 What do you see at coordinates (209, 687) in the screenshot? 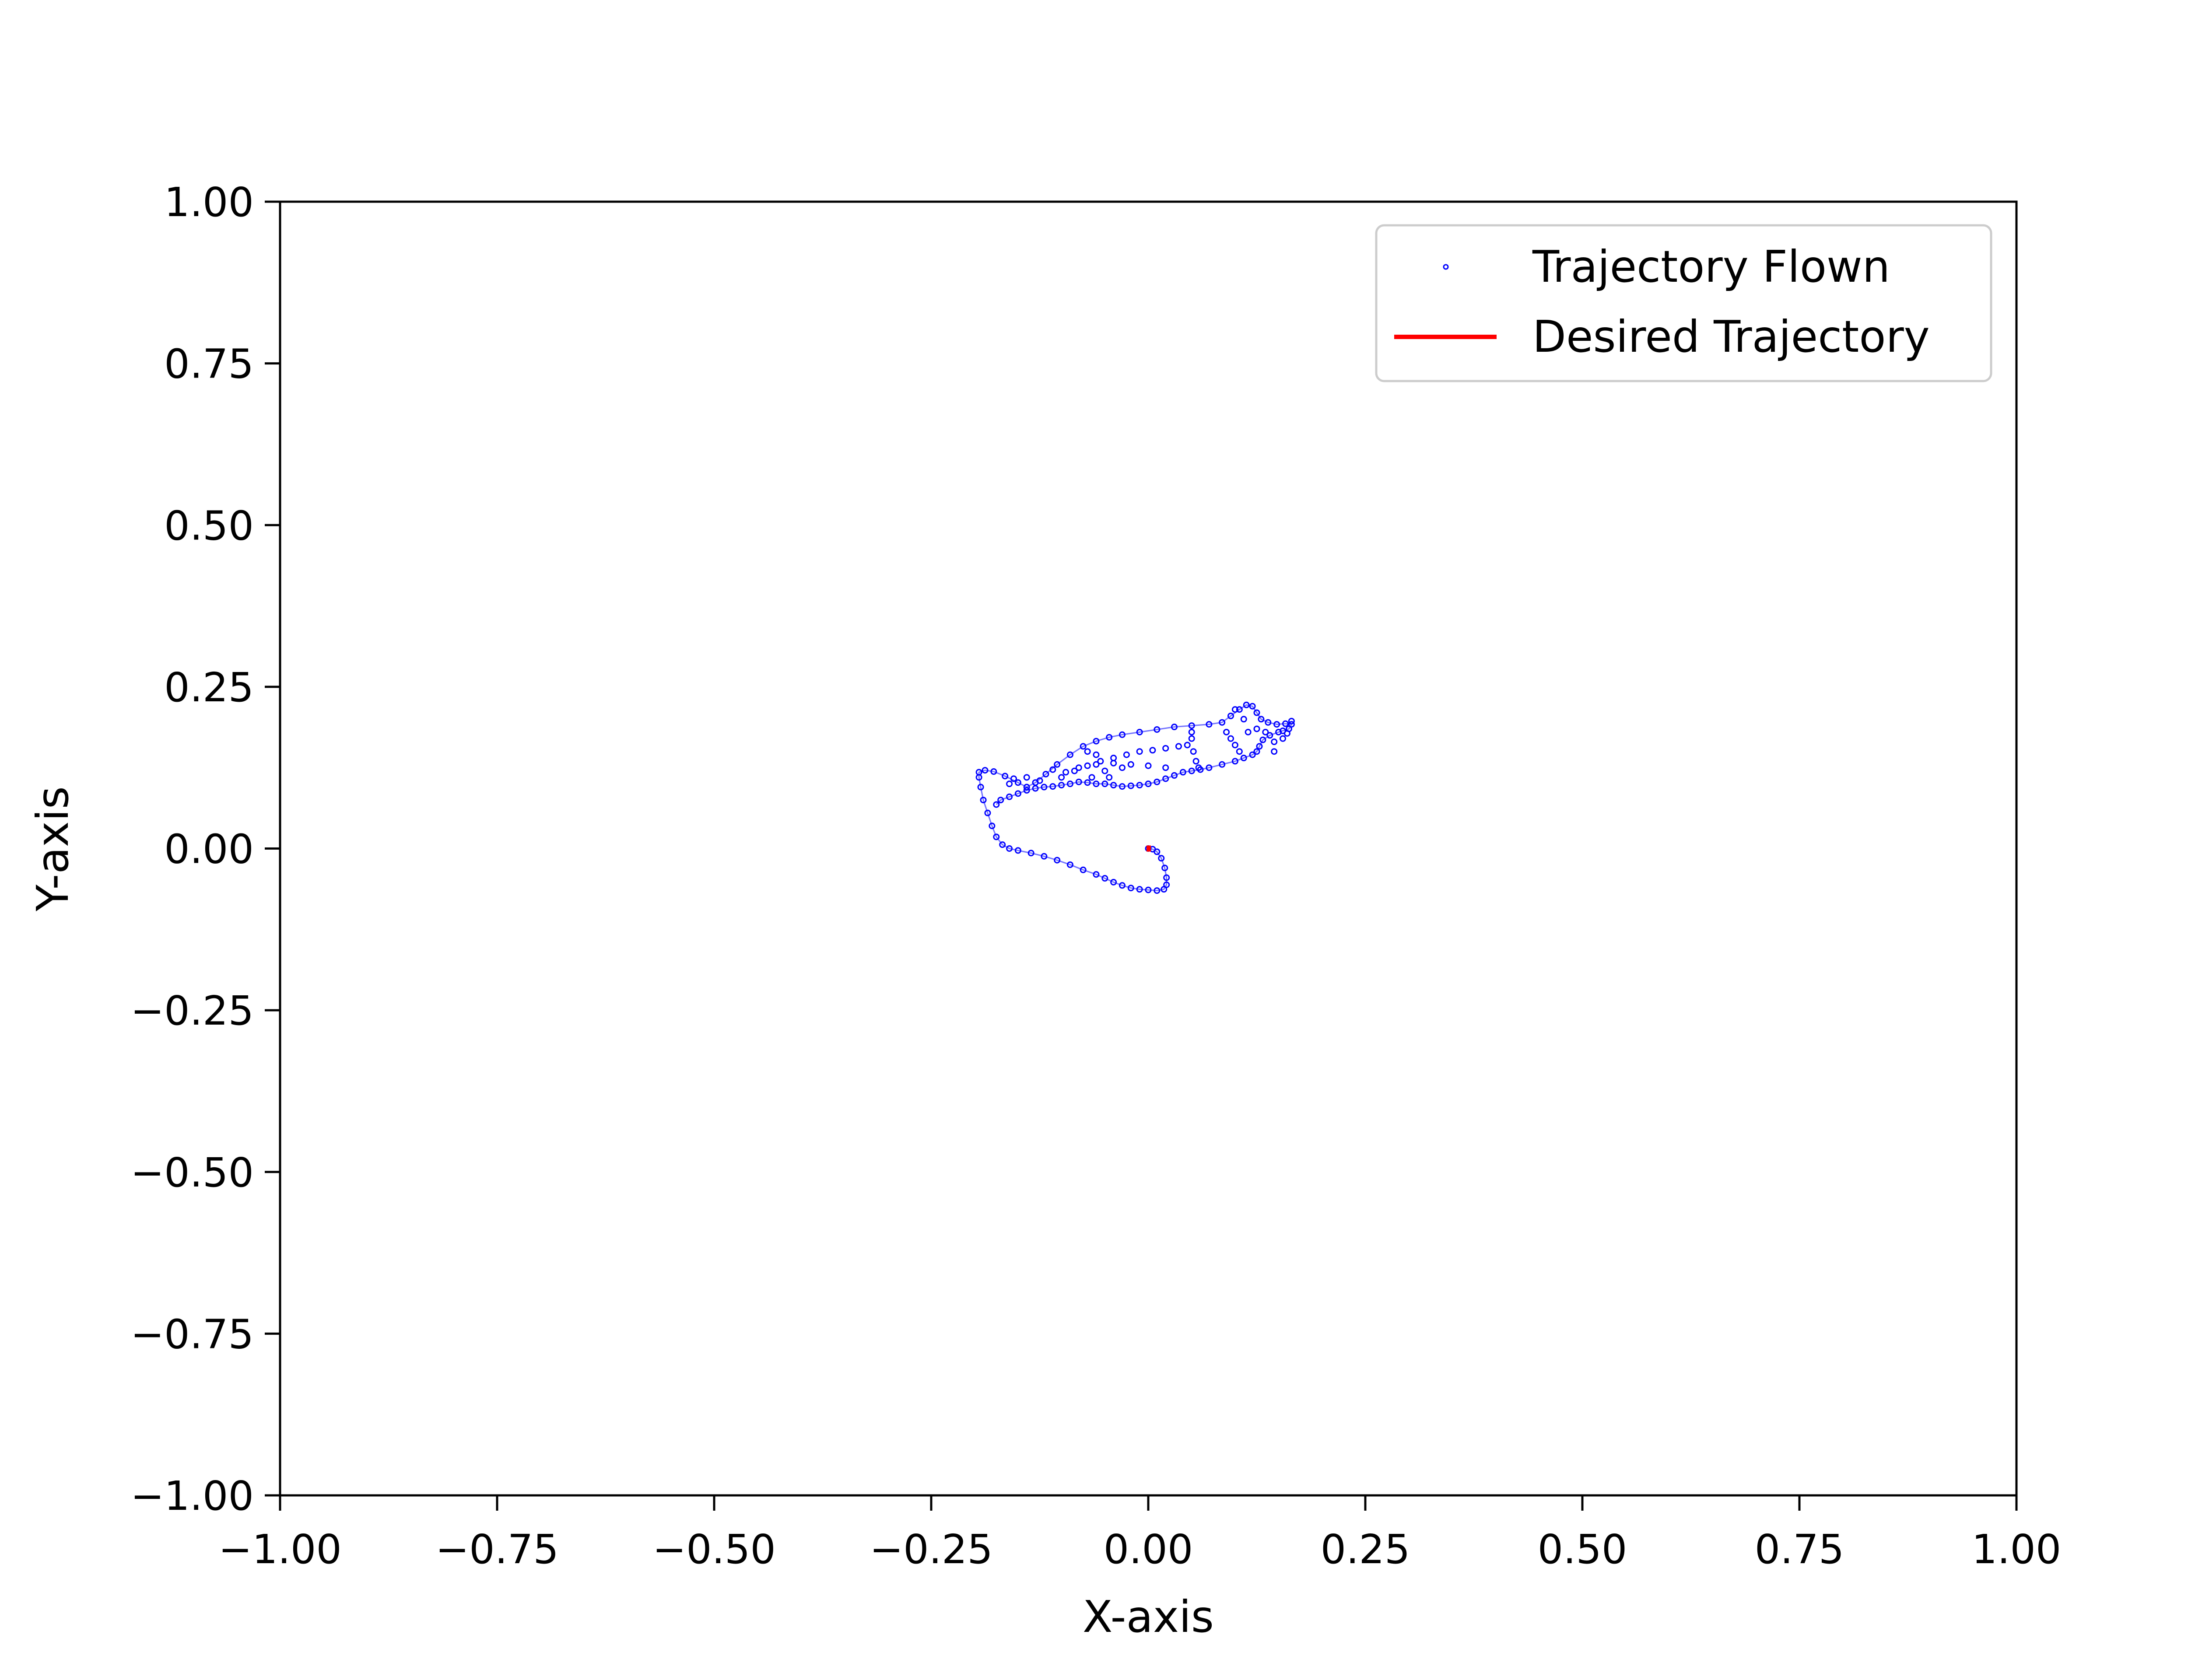
I see `y-tick-label: 0.25` at bounding box center [209, 687].